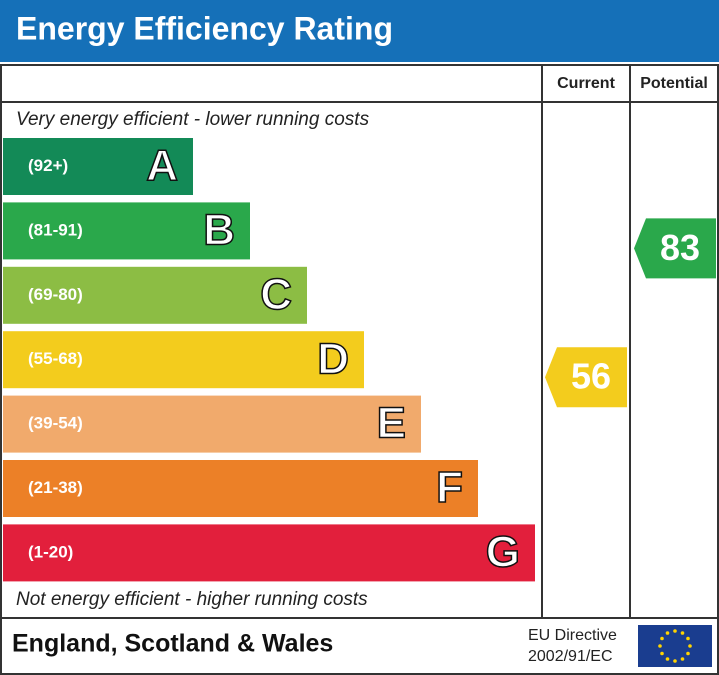 This screenshot has width=719, height=675. What do you see at coordinates (55, 423) in the screenshot?
I see `band-range: (39-54)` at bounding box center [55, 423].